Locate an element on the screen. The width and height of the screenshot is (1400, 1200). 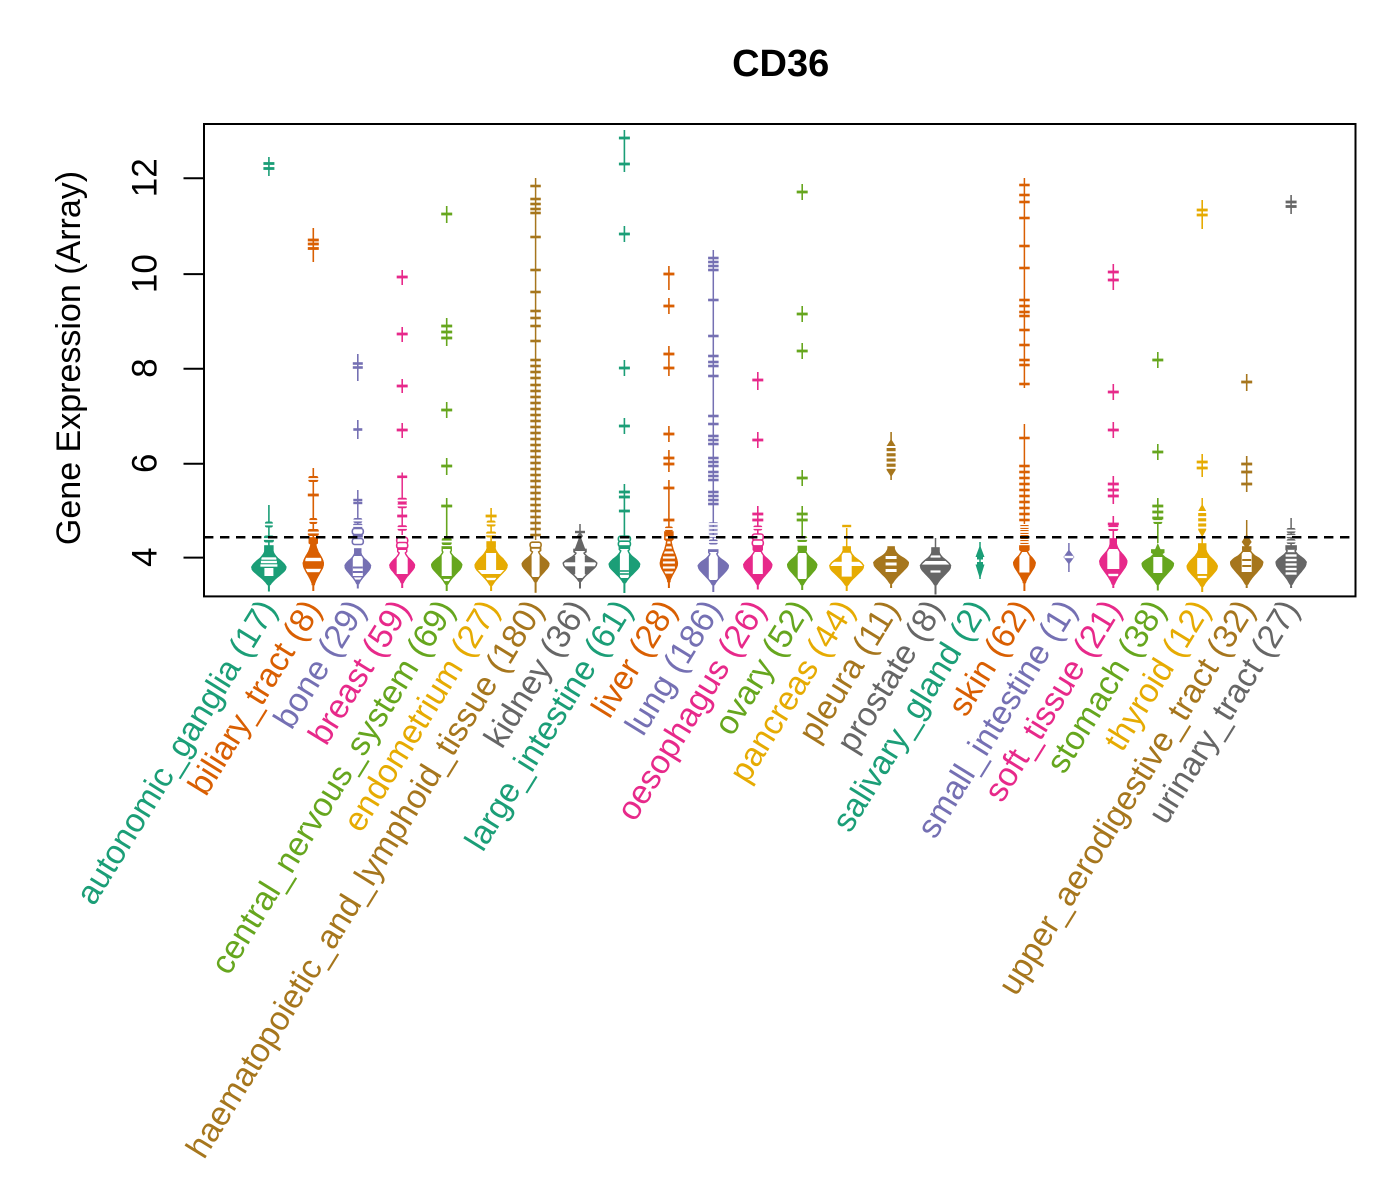
svg-text: 10 is located at coordinates (145, 273).